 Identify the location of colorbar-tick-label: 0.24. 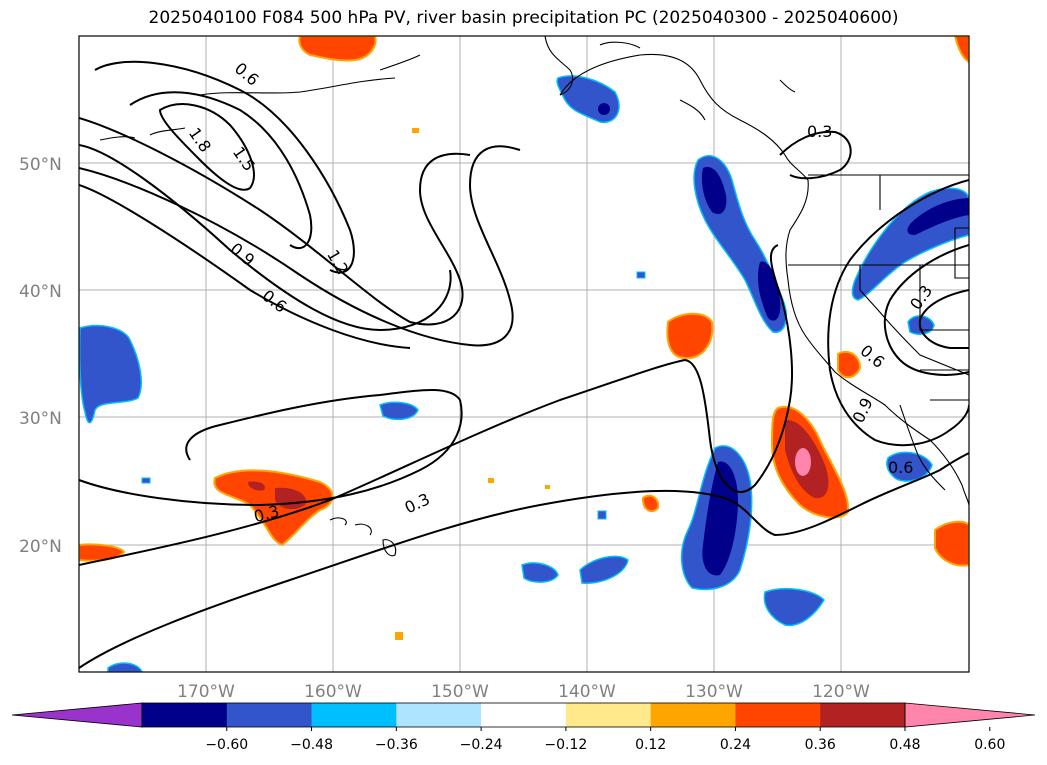
(735, 745).